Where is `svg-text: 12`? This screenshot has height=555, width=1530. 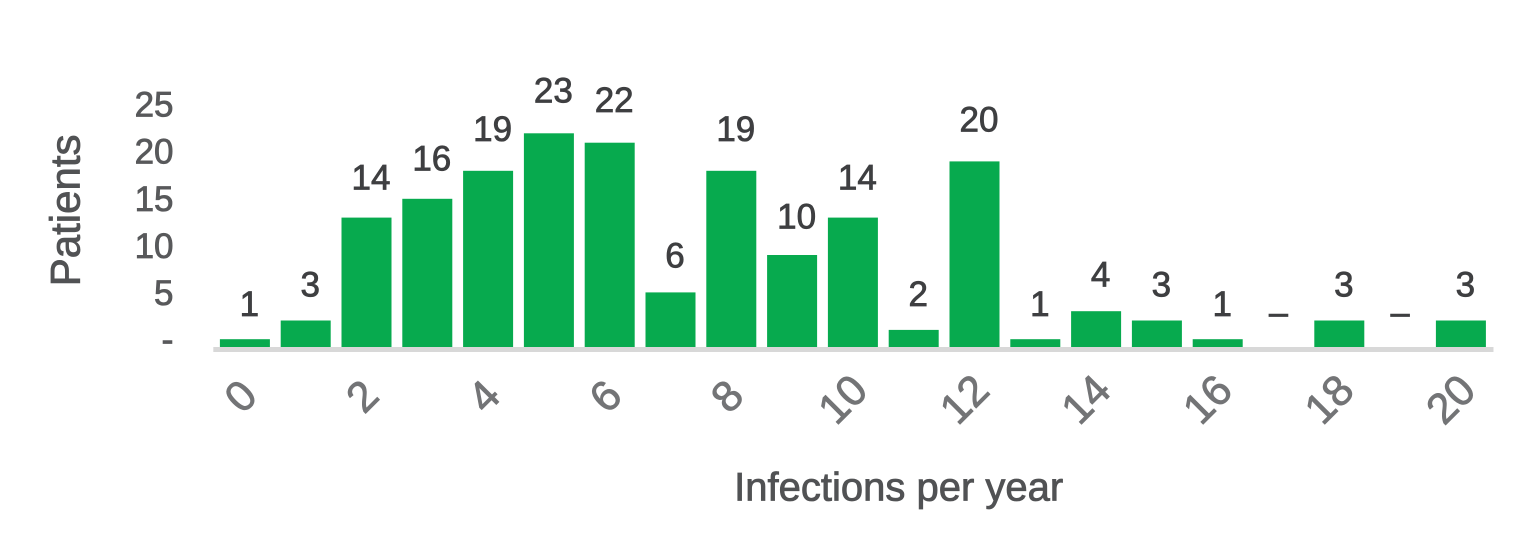
svg-text: 12 is located at coordinates (965, 400).